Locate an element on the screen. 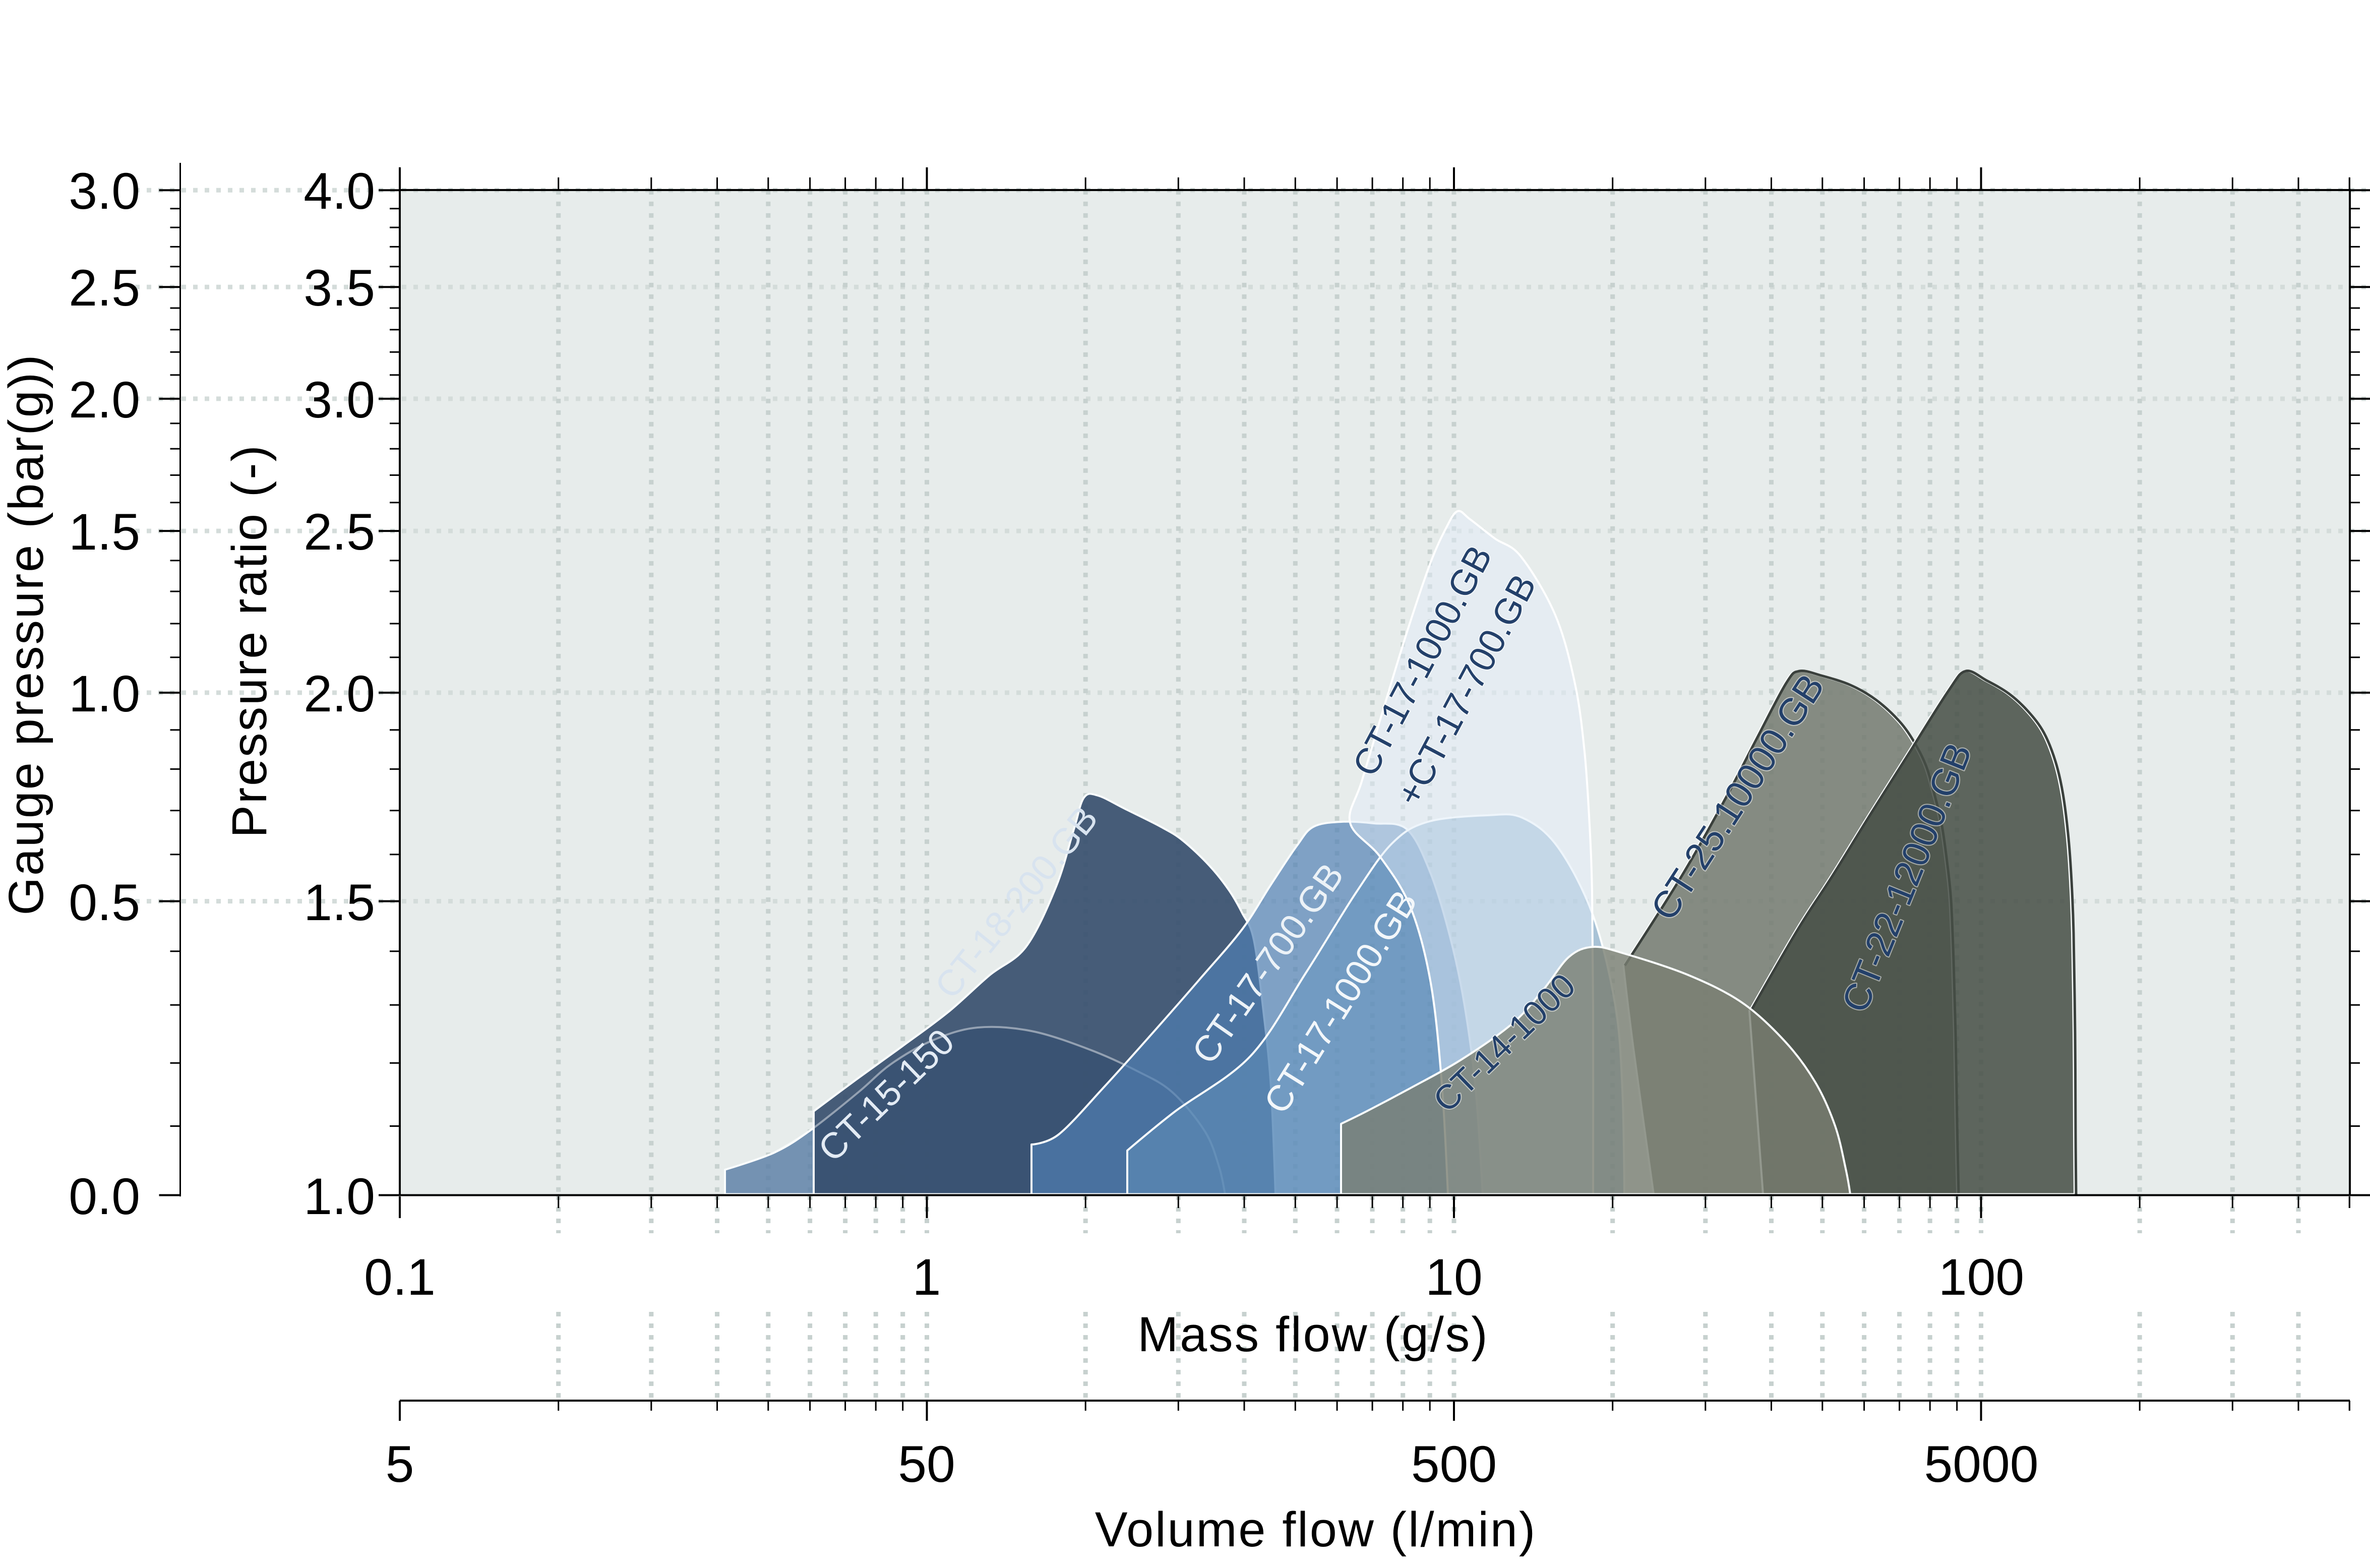 Image resolution: width=2370 pixels, height=1568 pixels. svg-text: Volume flow (l/min) is located at coordinates (1316, 1529).